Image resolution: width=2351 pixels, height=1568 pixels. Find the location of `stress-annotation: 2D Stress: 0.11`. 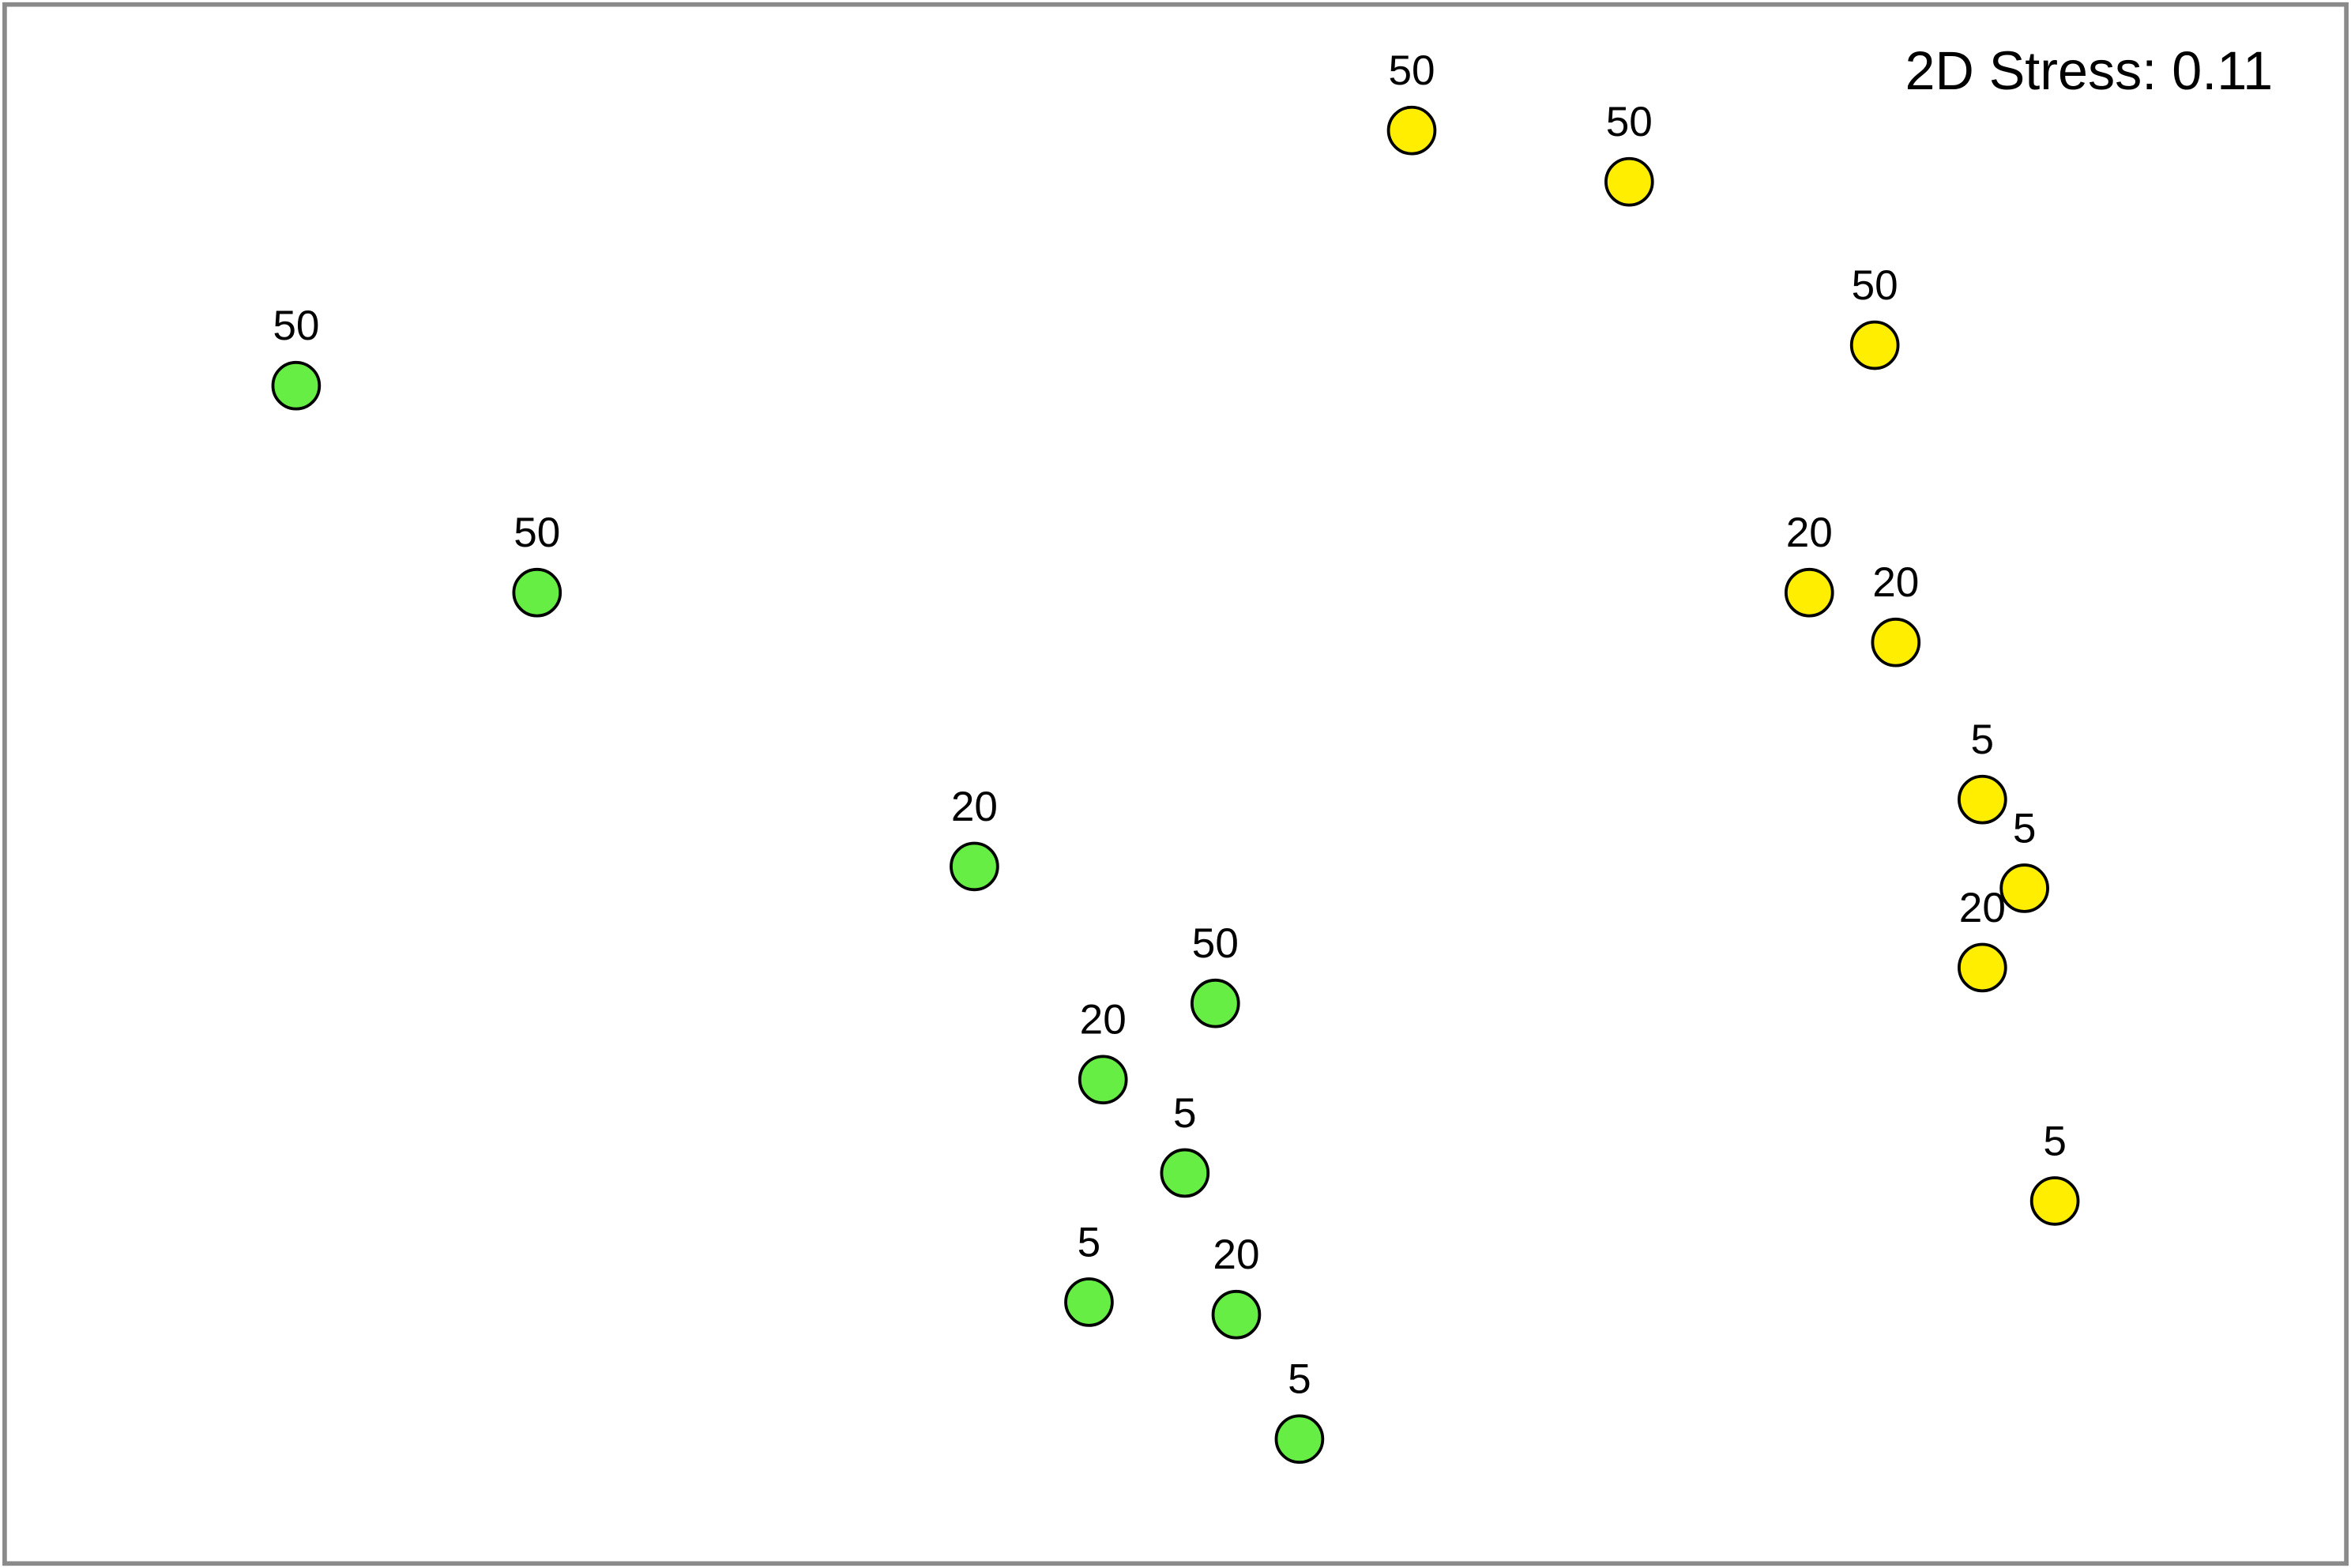

stress-annotation: 2D Stress: 0.11 is located at coordinates (2089, 71).